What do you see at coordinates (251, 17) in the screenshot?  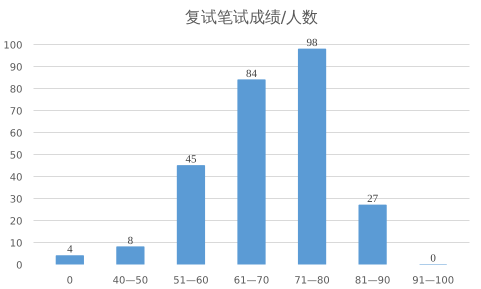 I see `chart-title: 复试笔试成绩/人数` at bounding box center [251, 17].